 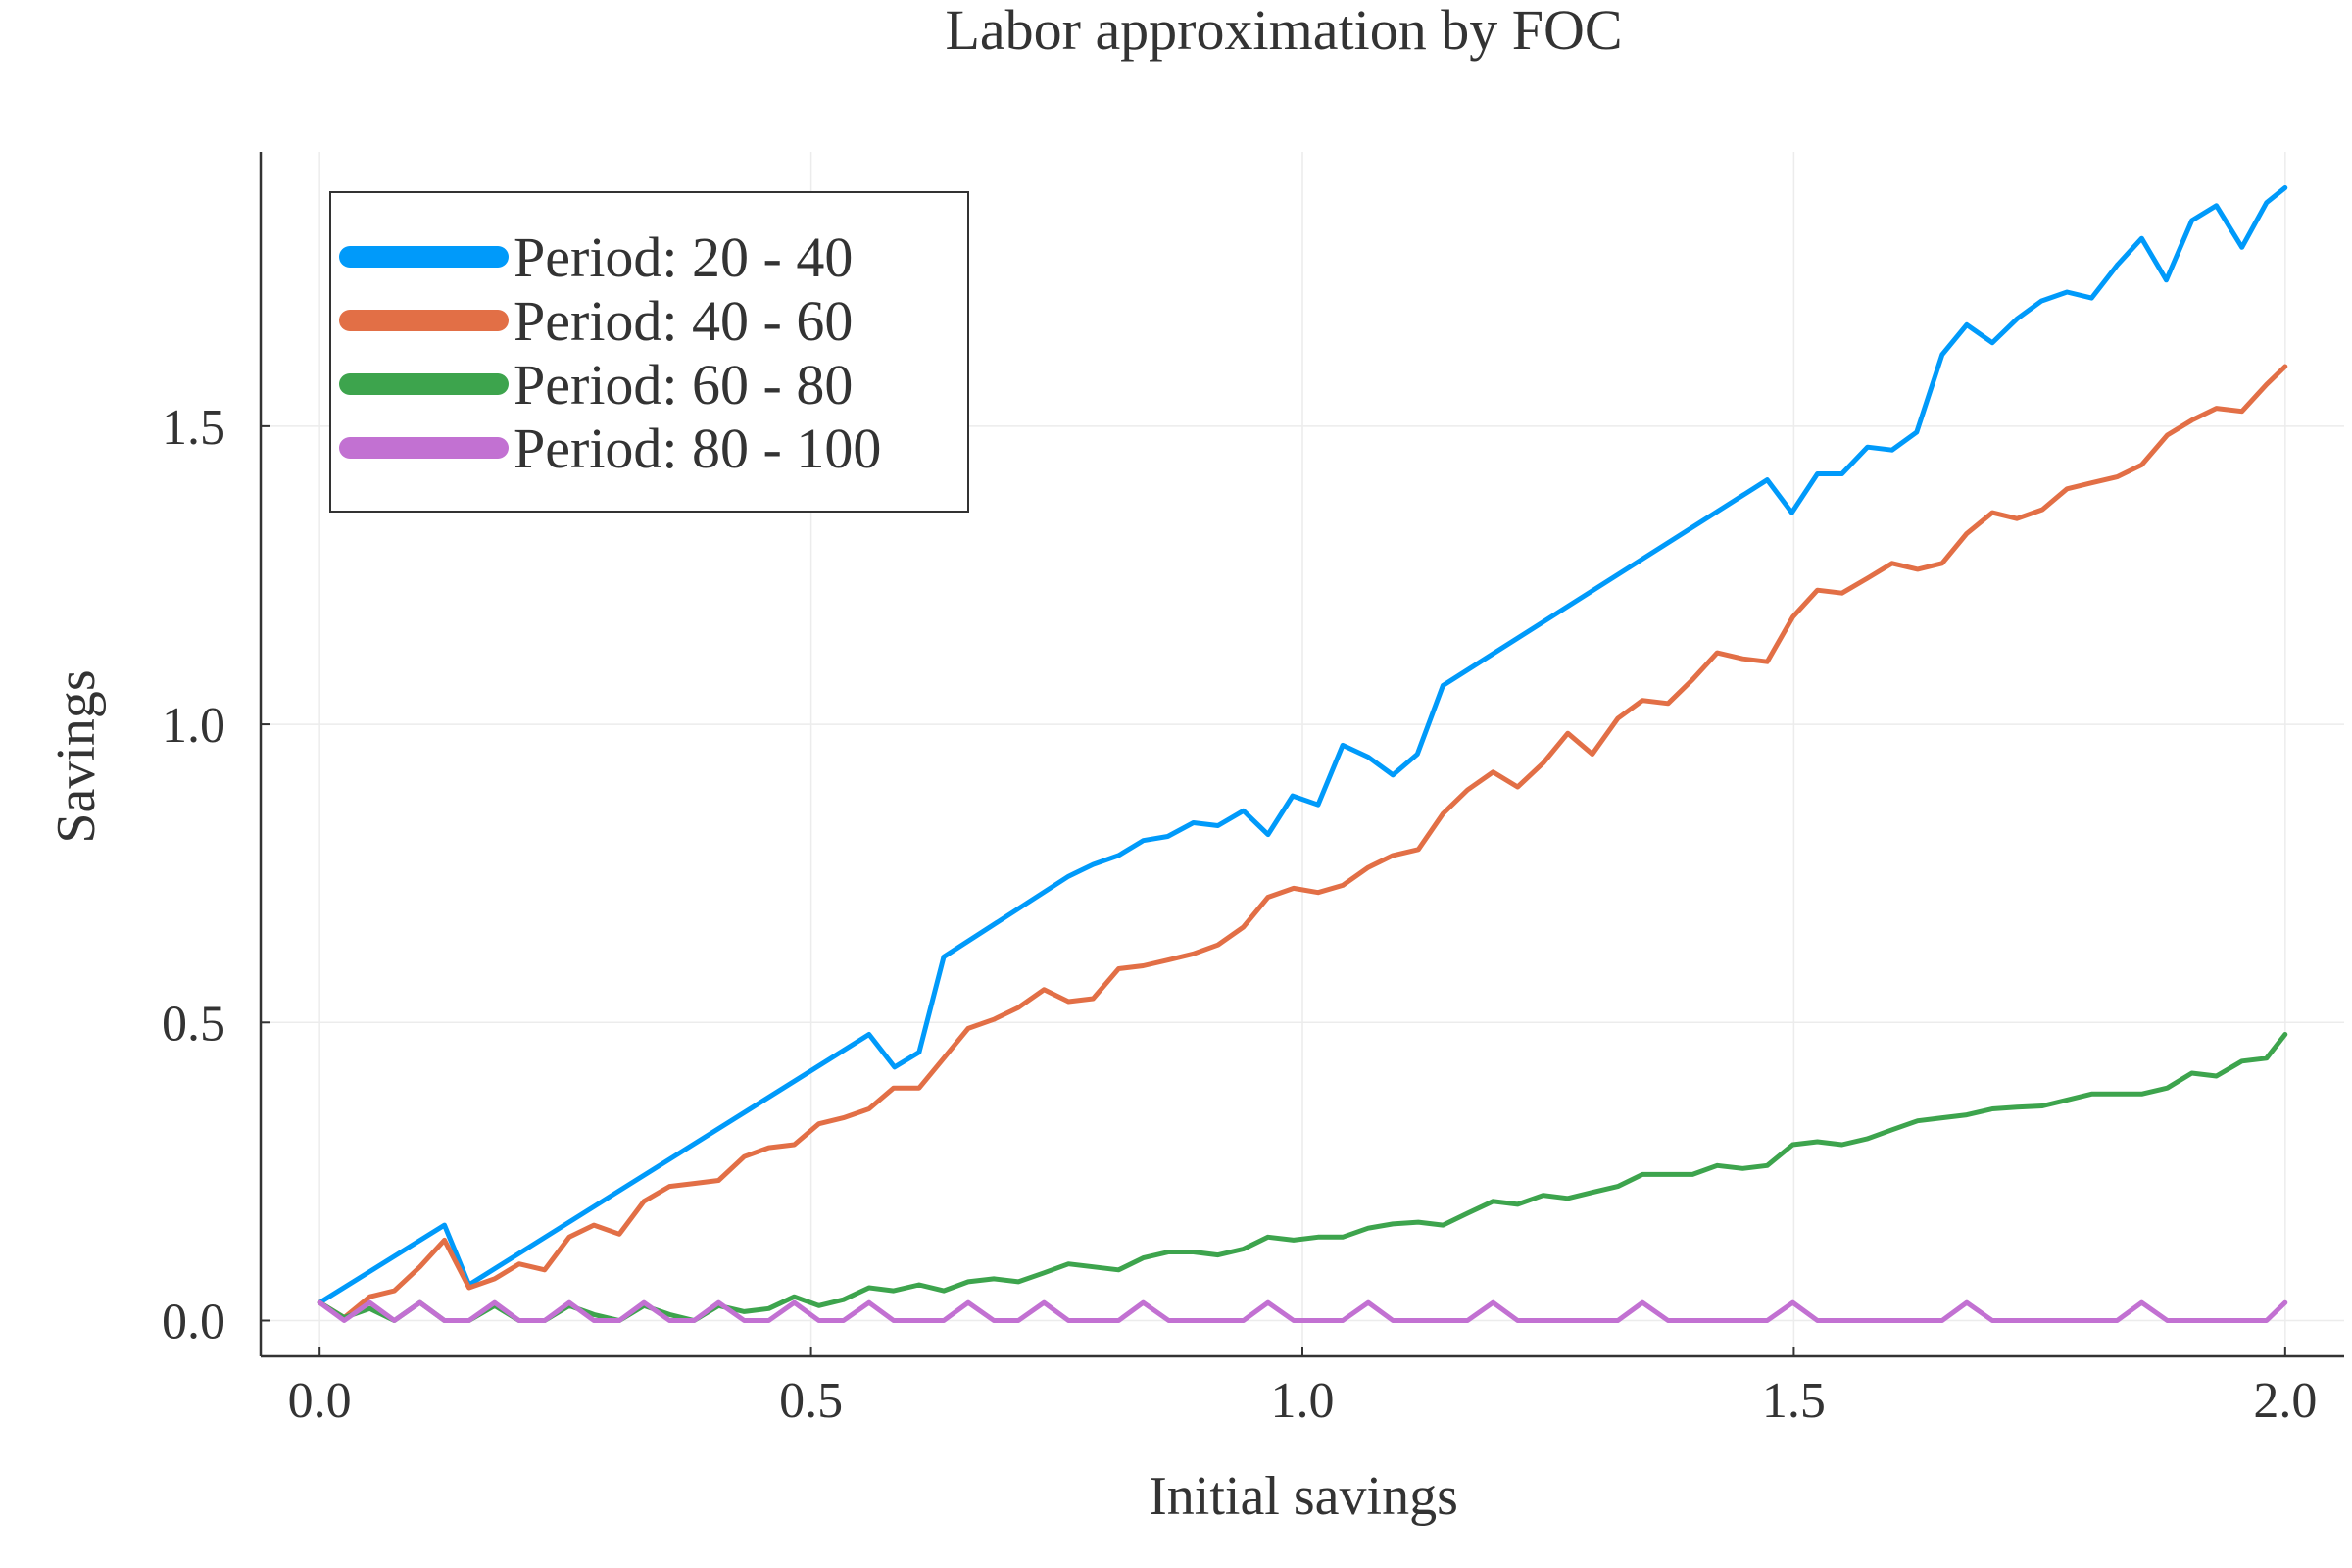 What do you see at coordinates (76, 756) in the screenshot?
I see `y-axis-title: Savings` at bounding box center [76, 756].